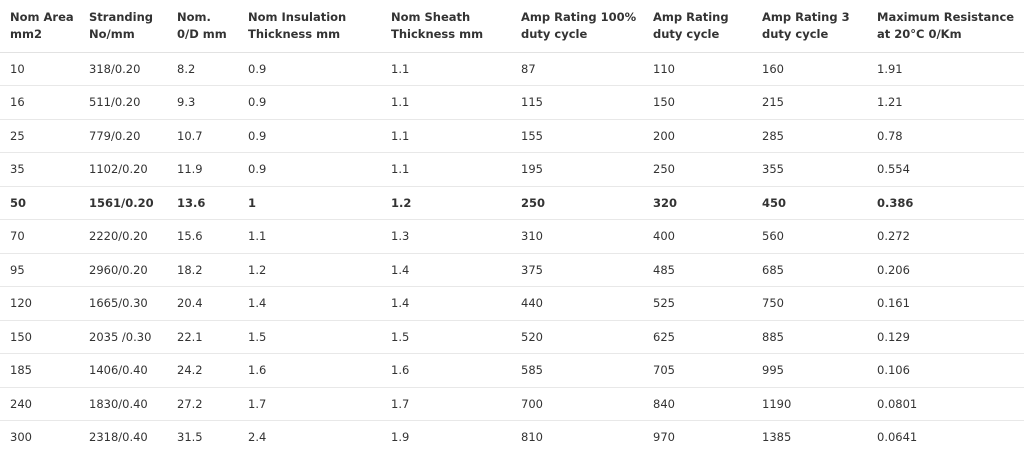 The image size is (1024, 454). I want to click on table-cell: 750, so click(809, 303).